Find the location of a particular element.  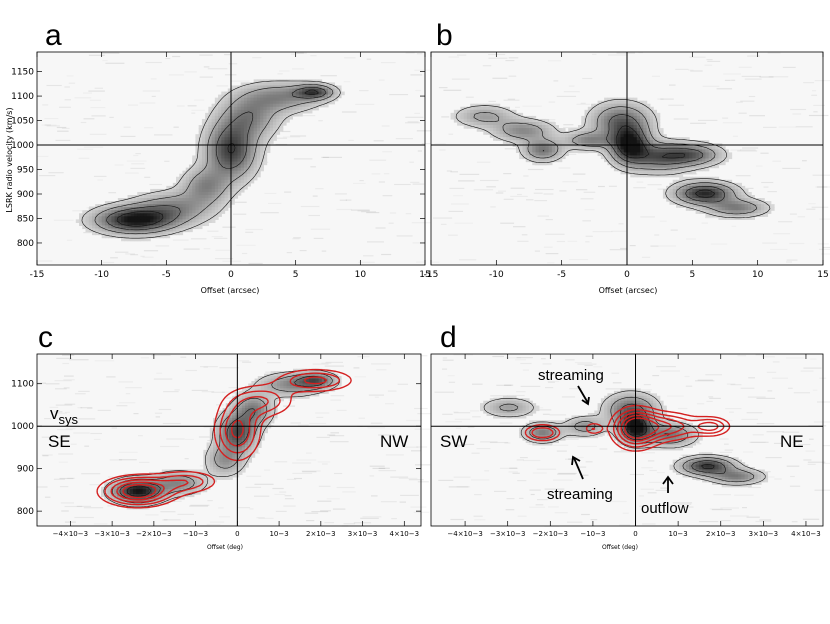

x-tick-label: 10 is located at coordinates (361, 275).